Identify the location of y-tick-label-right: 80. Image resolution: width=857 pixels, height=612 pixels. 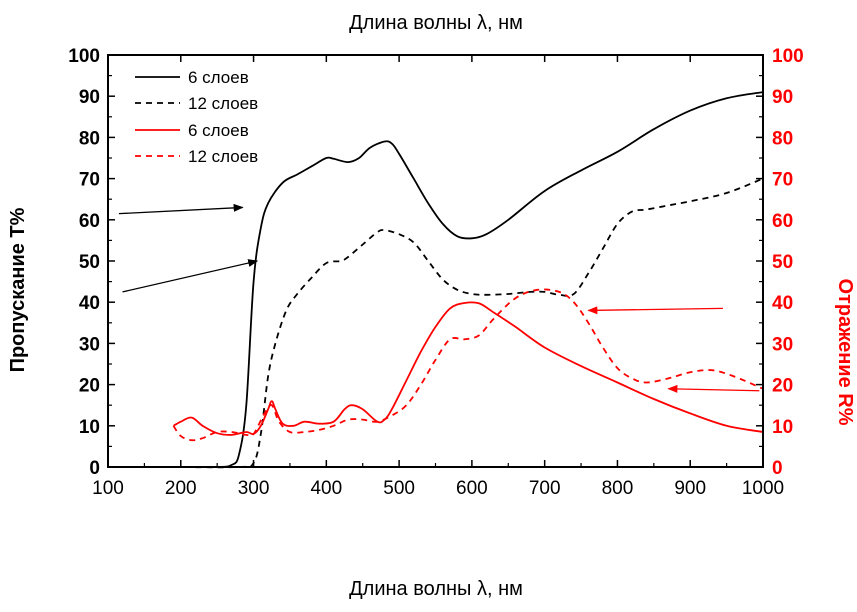
(782, 138).